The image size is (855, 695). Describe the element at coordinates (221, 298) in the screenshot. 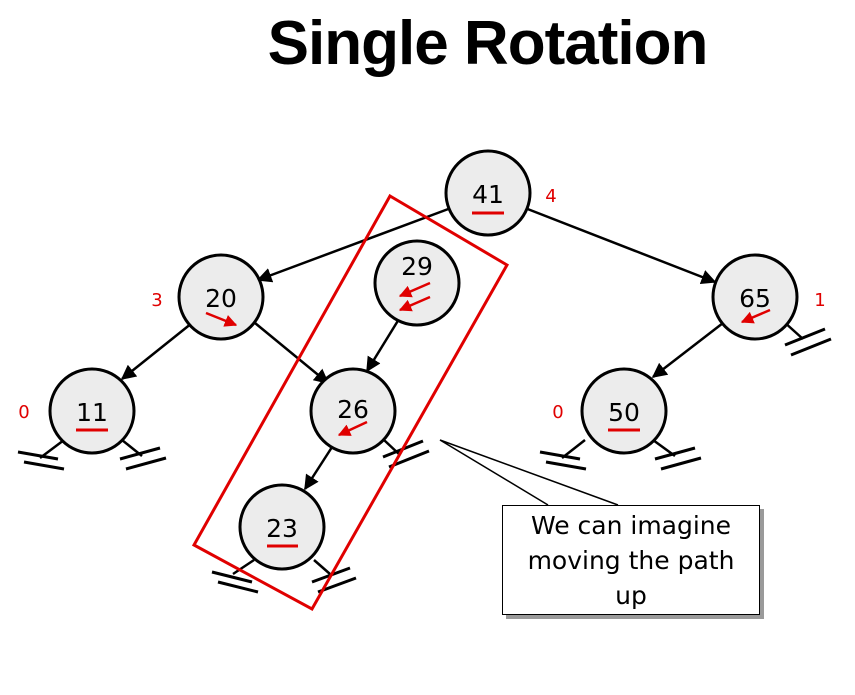

I see `node-key: 20` at that location.